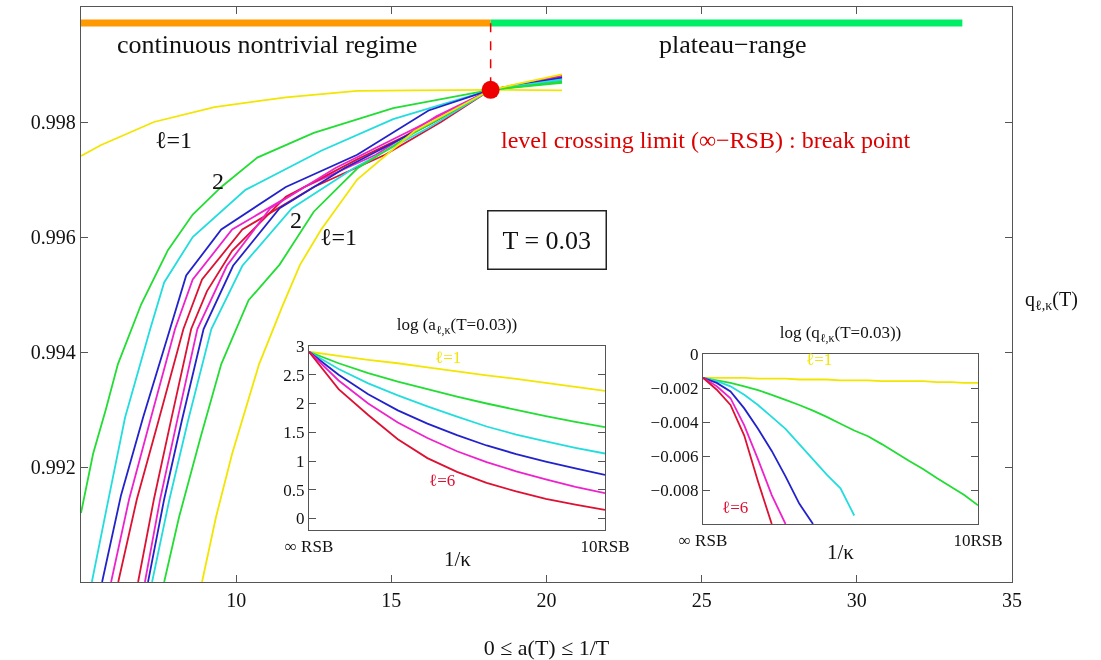 The image size is (1101, 660). I want to click on y-tick-label: 0.992, so click(53, 467).